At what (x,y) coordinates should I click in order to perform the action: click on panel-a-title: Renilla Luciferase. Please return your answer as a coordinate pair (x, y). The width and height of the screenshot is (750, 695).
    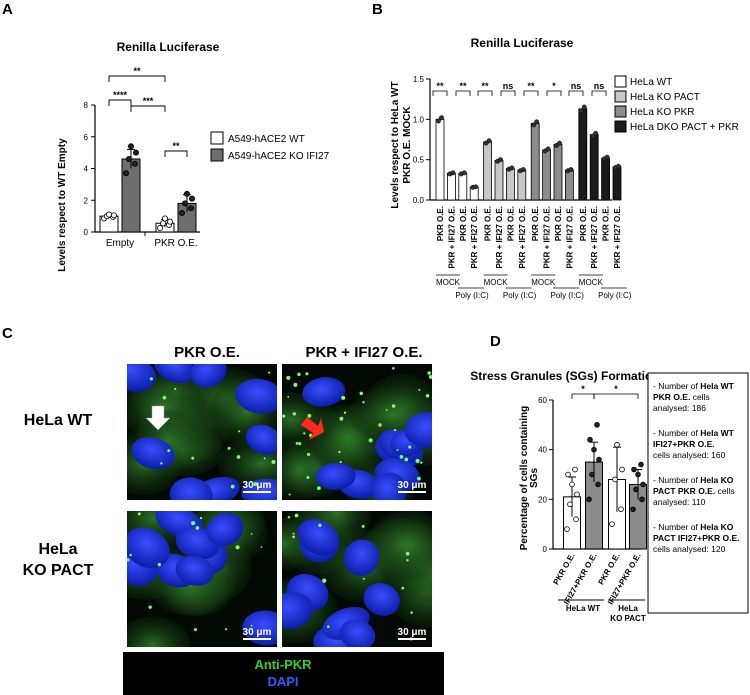
    Looking at the image, I should click on (168, 47).